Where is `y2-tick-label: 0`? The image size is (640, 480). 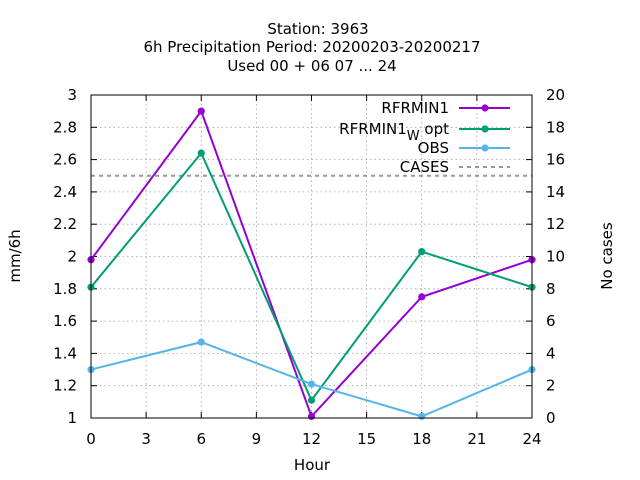 y2-tick-label: 0 is located at coordinates (551, 418).